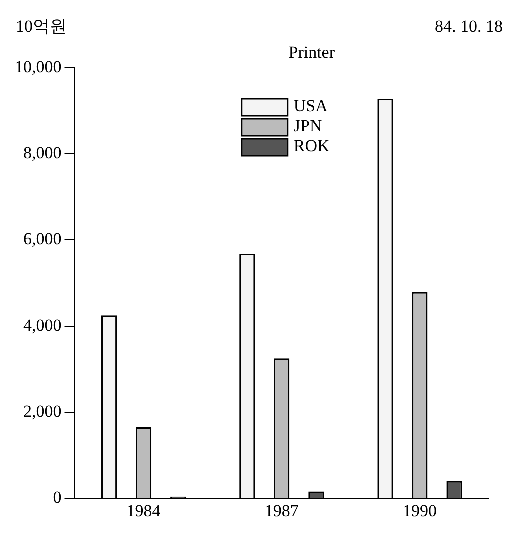  Describe the element at coordinates (41, 26) in the screenshot. I see `y-axis-title: 10억원` at that location.